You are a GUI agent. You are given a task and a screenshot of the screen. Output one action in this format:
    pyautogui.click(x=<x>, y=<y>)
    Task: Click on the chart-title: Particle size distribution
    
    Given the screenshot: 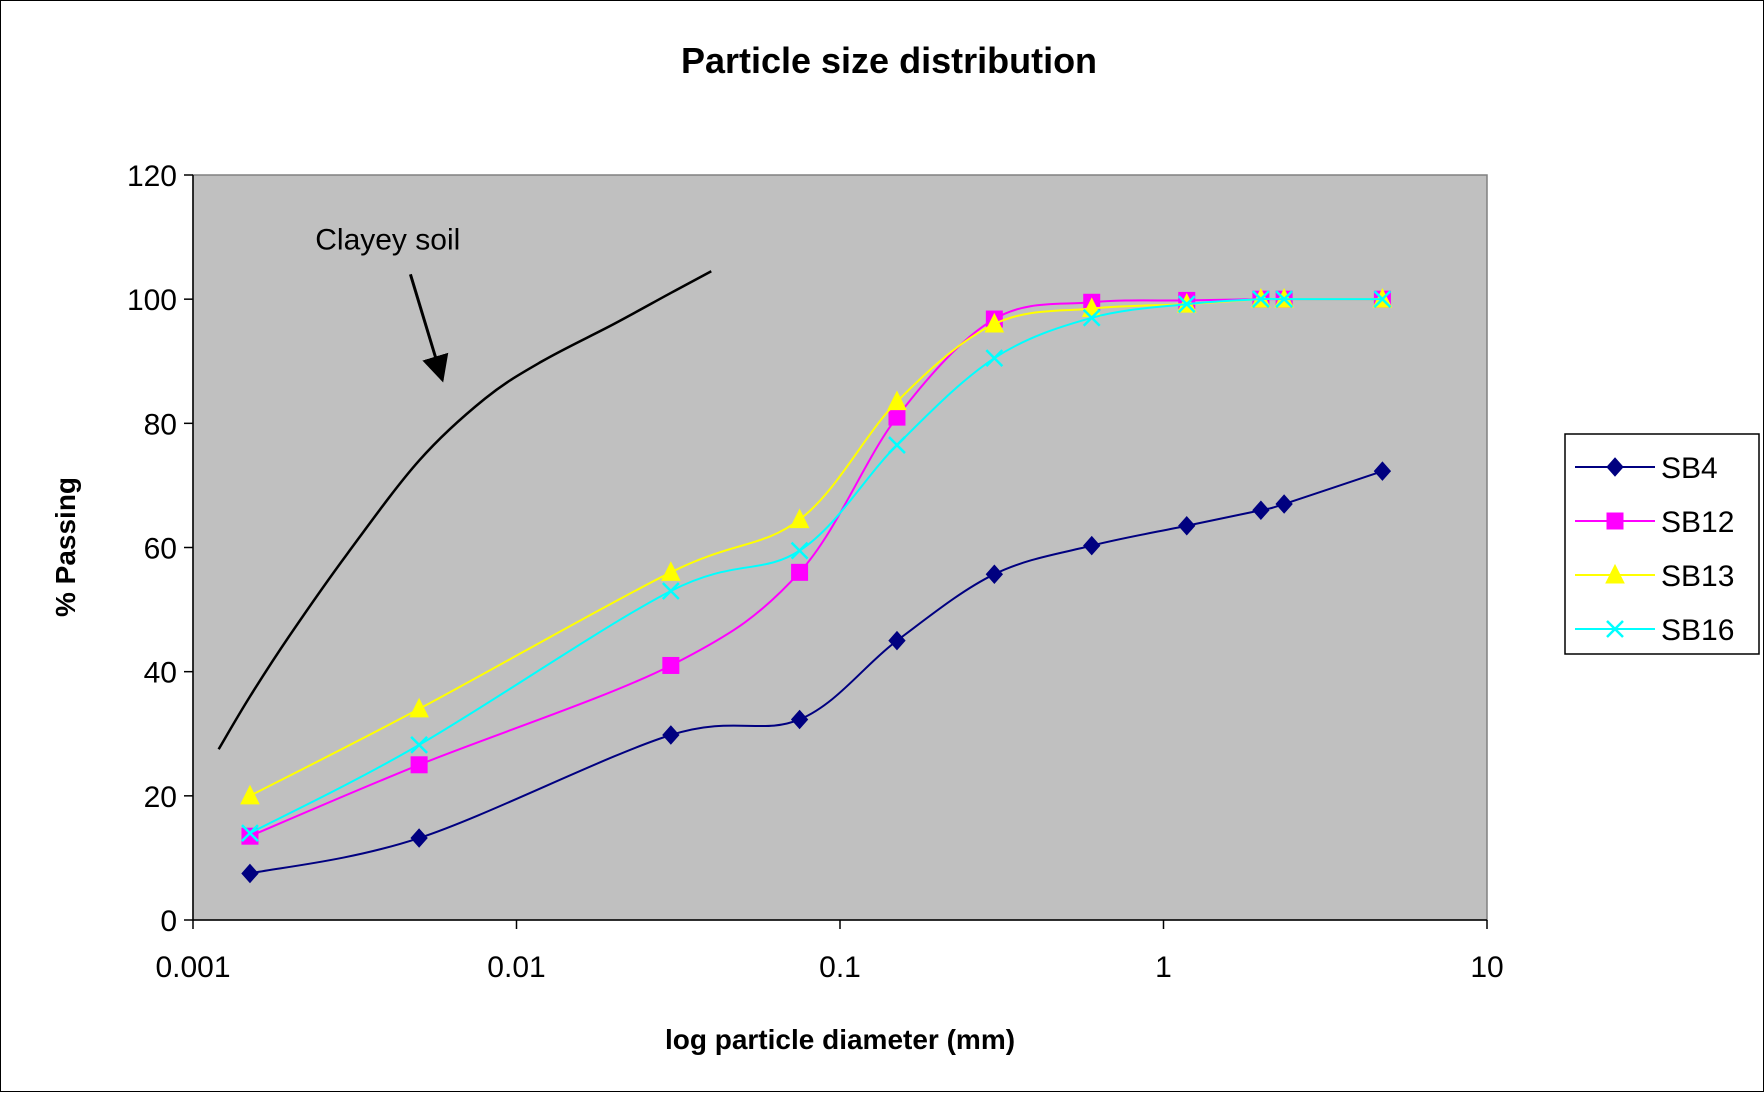 What is the action you would take?
    pyautogui.click(x=889, y=60)
    